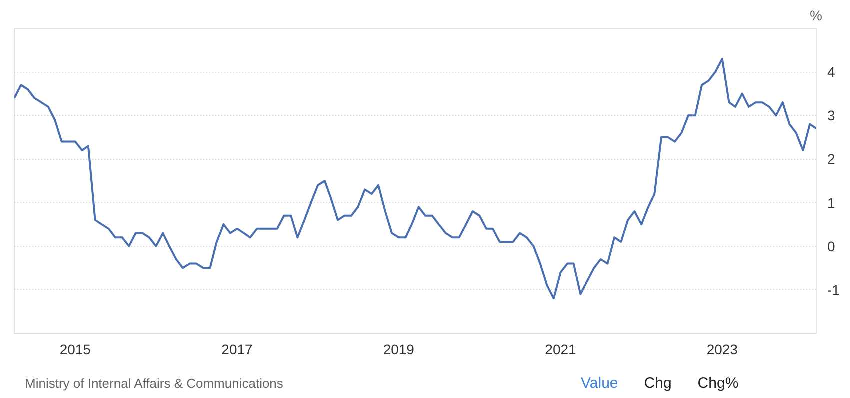 This screenshot has height=398, width=850. Describe the element at coordinates (599, 383) in the screenshot. I see `text: Value` at that location.